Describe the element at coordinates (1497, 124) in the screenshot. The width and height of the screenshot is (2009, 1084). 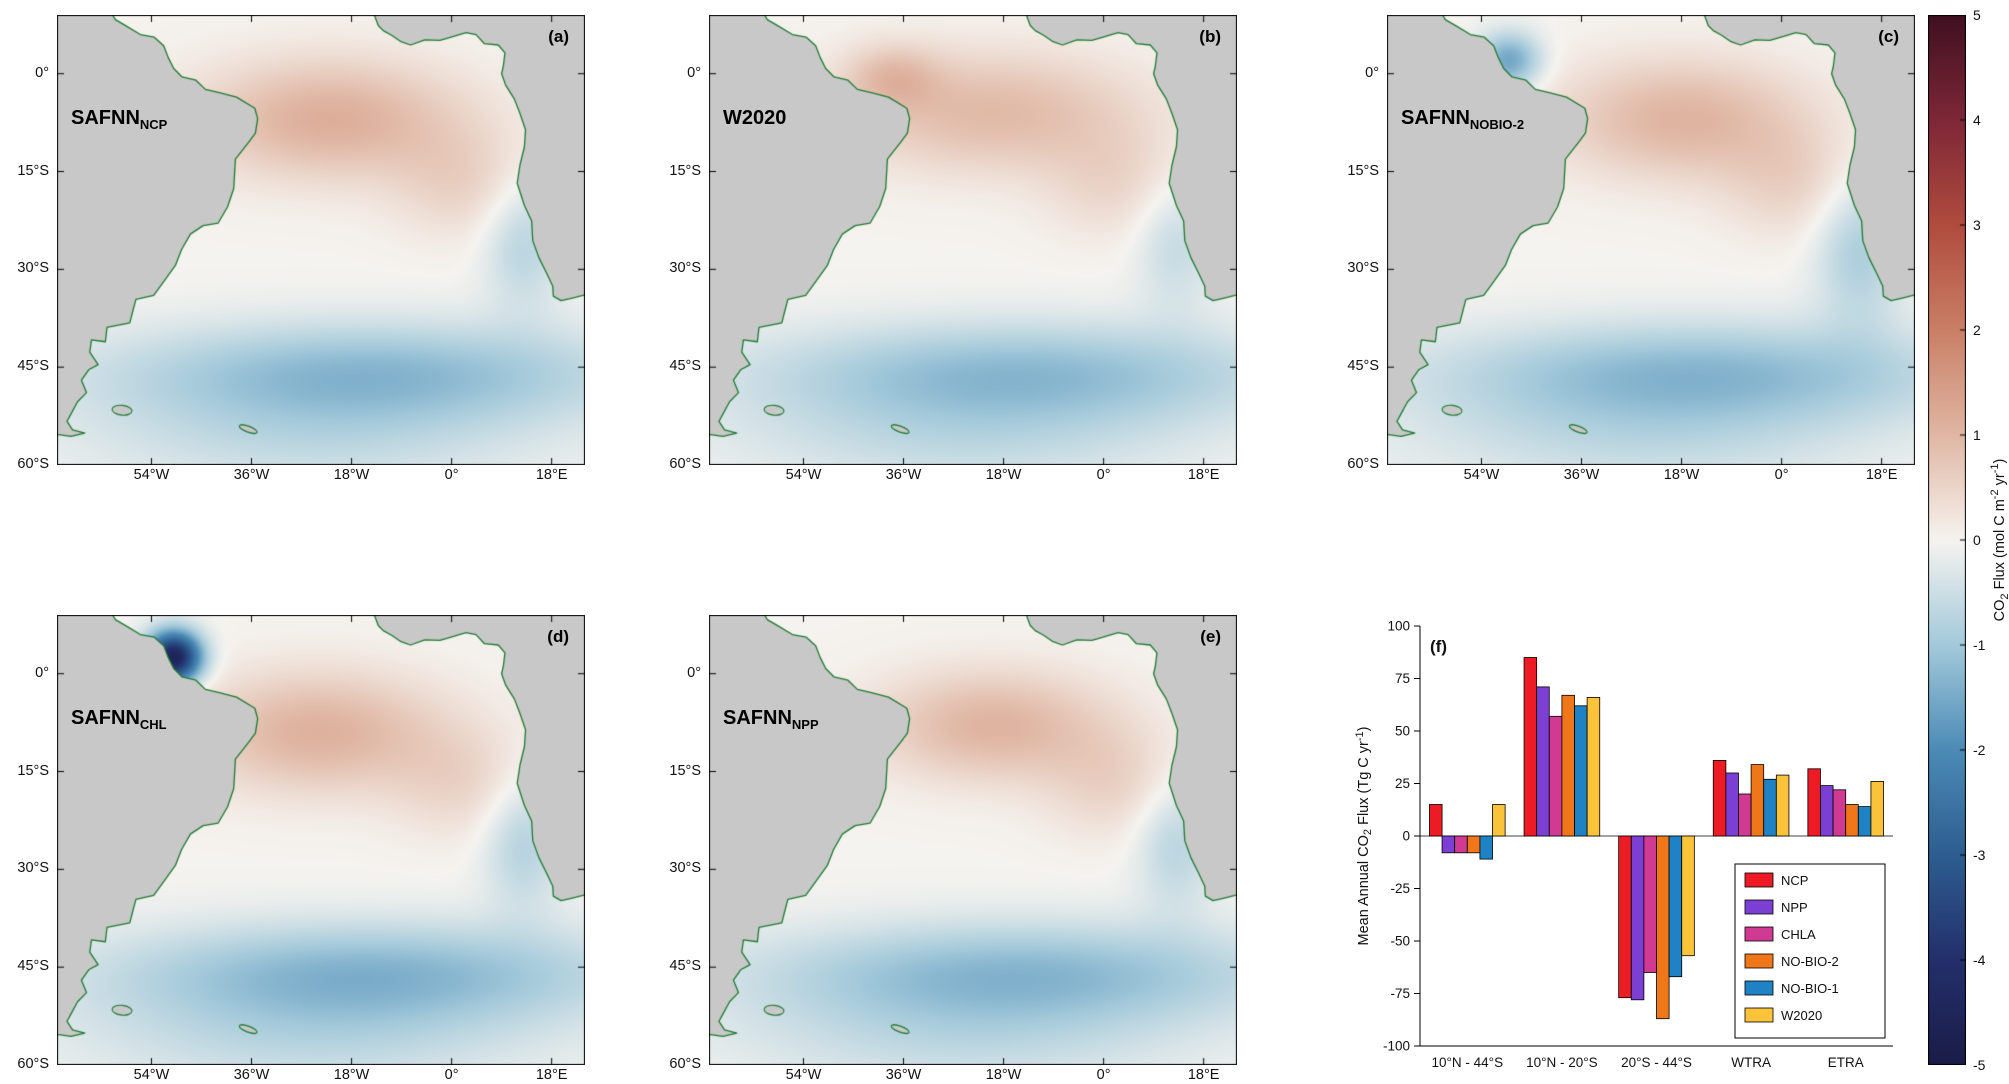
I see `dataset-label-sub: NOBIO-2` at that location.